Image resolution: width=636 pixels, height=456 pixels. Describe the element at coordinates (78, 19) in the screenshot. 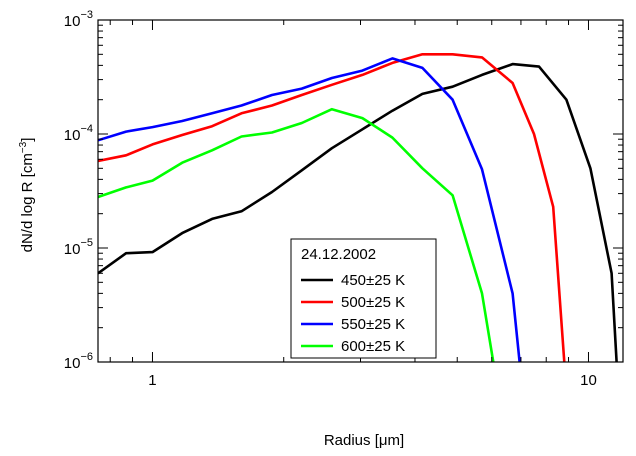

I see `y-tick-label: 10⁻³` at that location.